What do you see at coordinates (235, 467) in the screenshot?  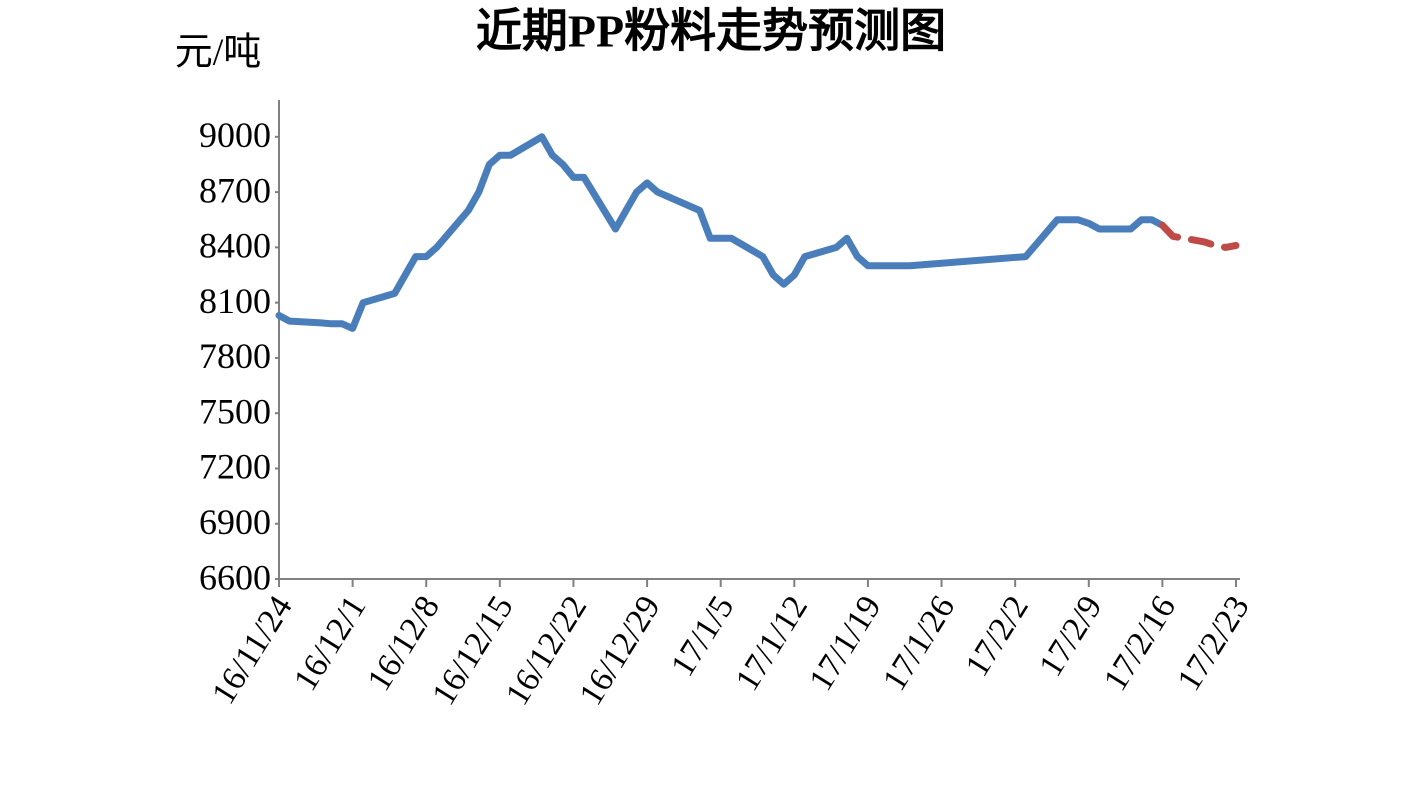 I see `y-tick-label: 7200` at bounding box center [235, 467].